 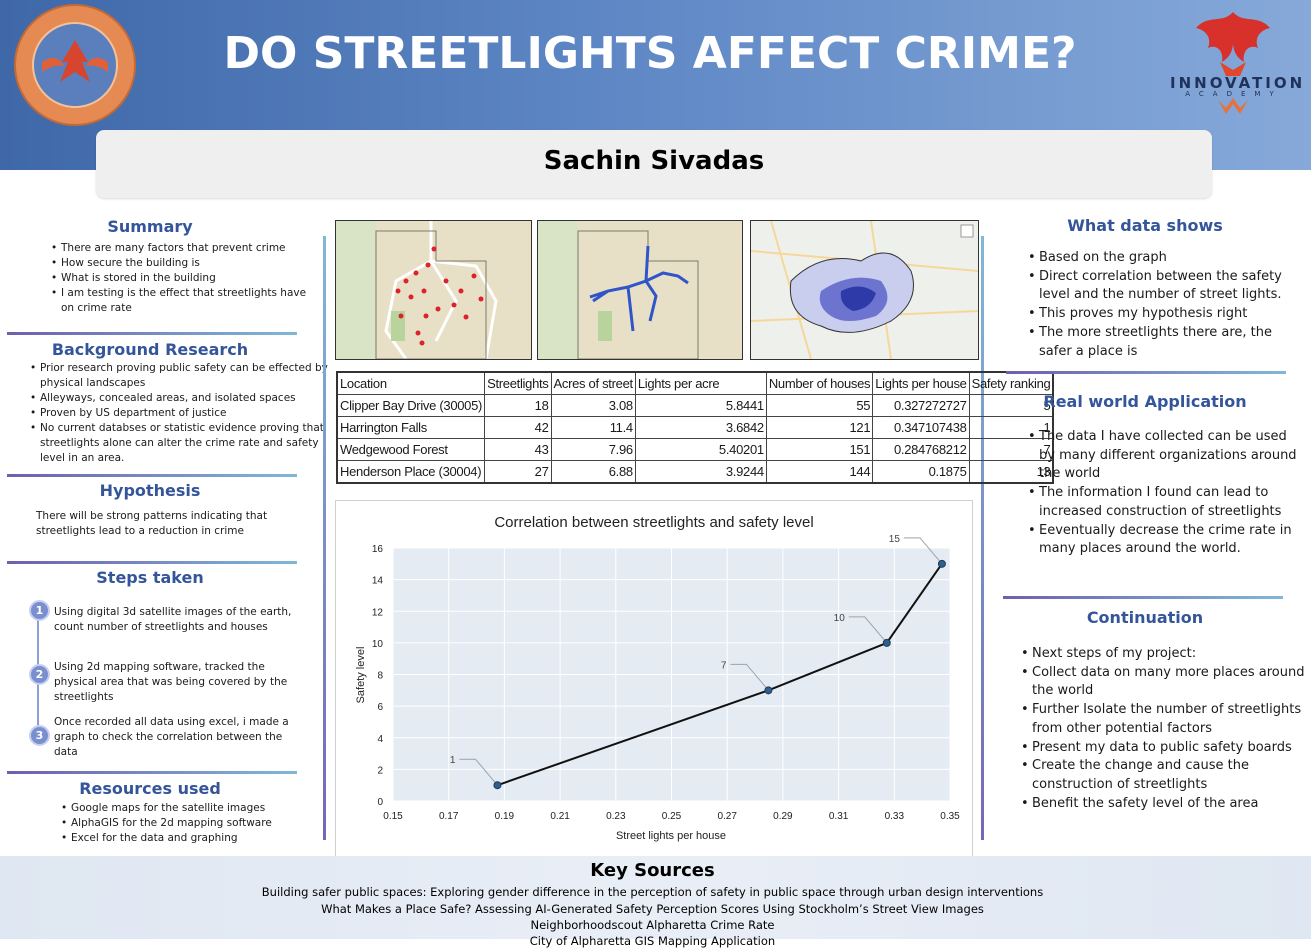 I want to click on source-item: Neighborhoodscout Alpharetta Crime Rate, so click(x=652, y=925).